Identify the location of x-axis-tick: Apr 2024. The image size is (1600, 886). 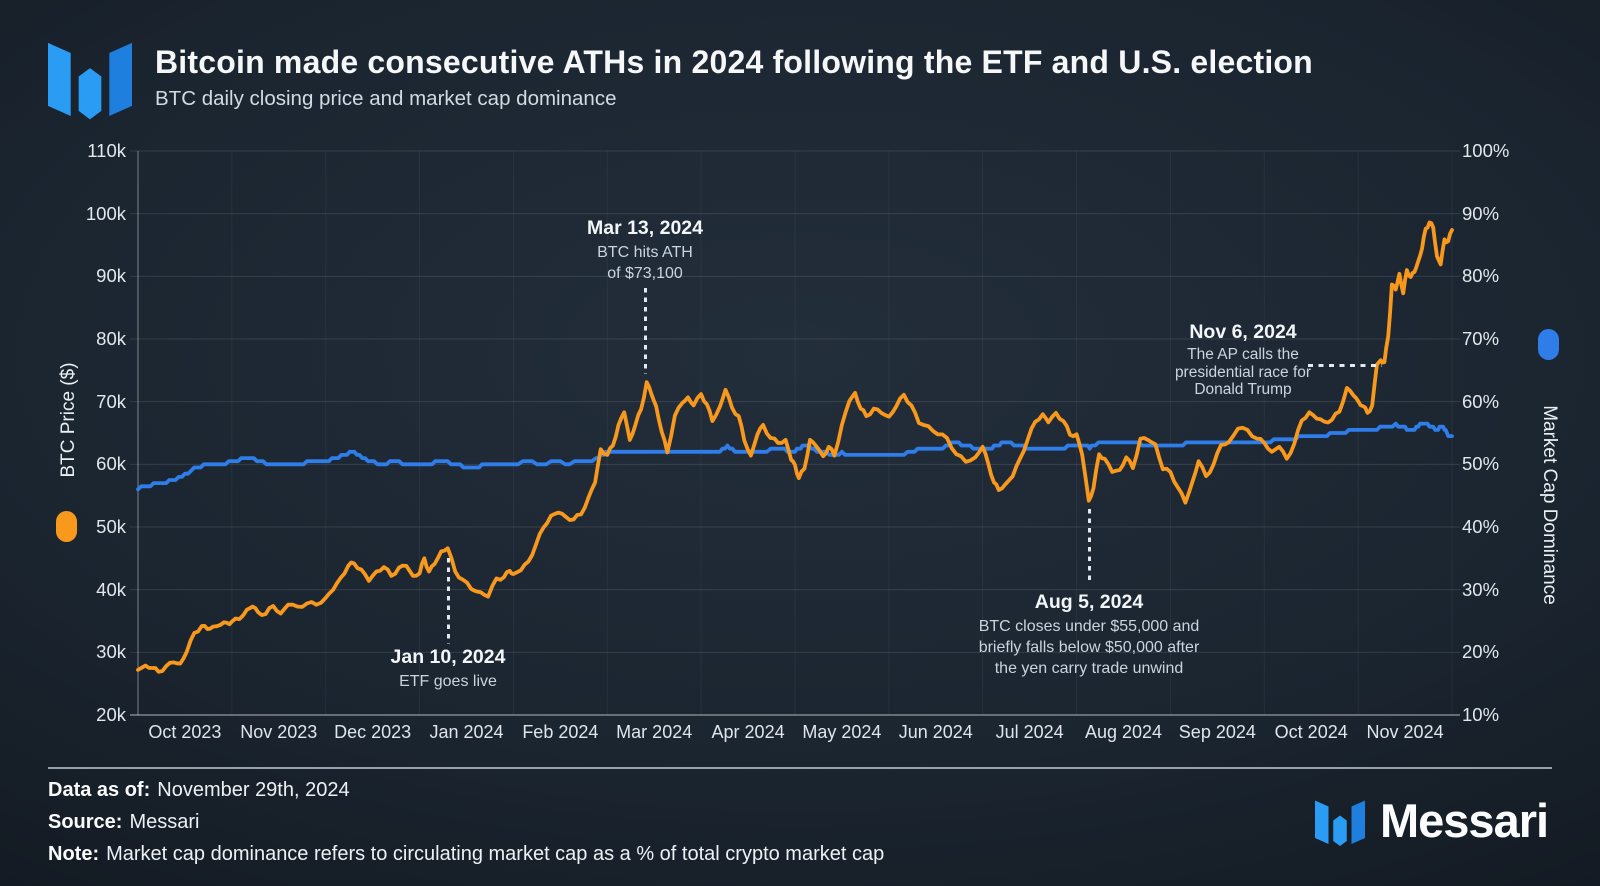
(748, 732).